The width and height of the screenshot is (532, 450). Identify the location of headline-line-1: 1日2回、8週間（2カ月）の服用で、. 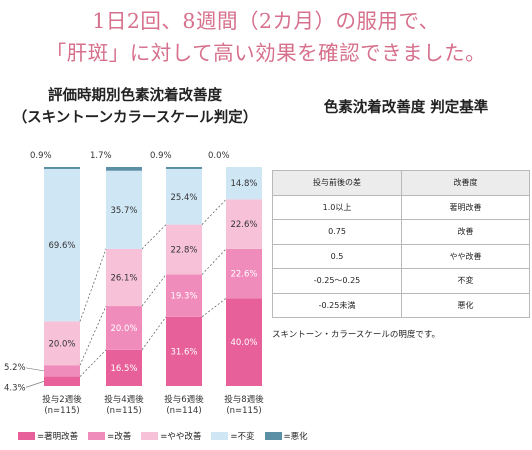
(266, 21).